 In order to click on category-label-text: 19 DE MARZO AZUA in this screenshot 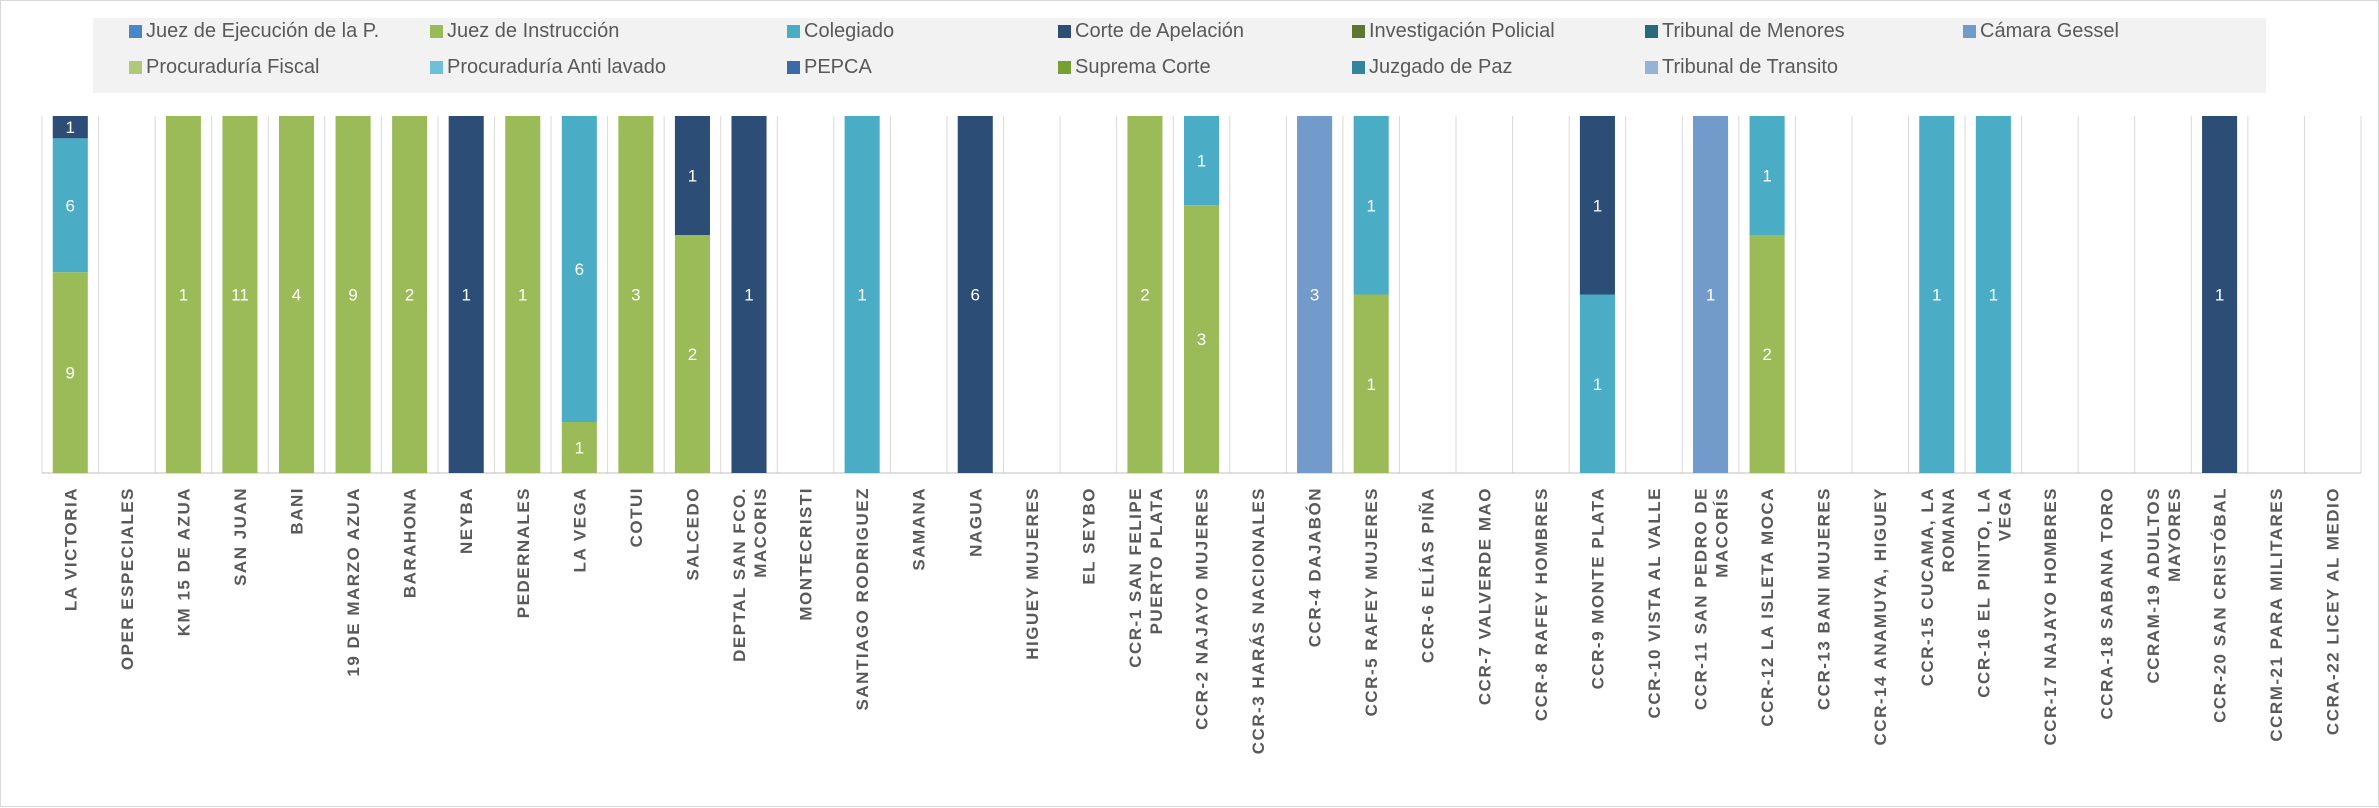, I will do `click(353, 582)`.